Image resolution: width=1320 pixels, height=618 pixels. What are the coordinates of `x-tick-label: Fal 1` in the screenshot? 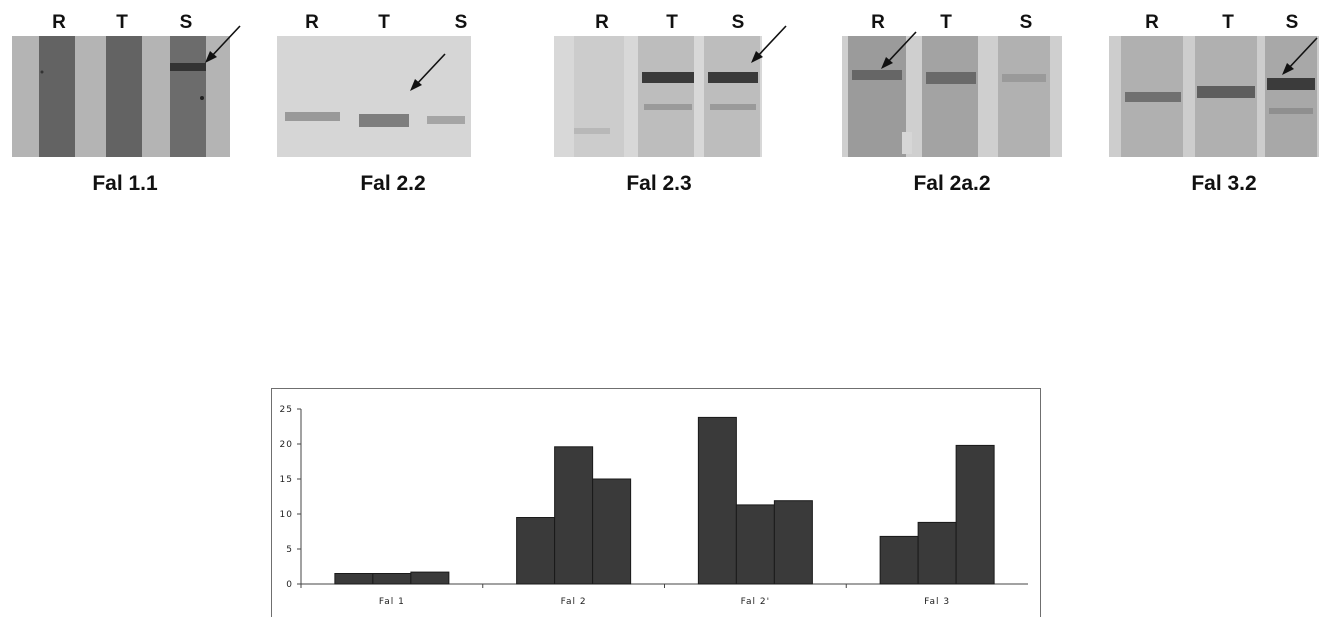 It's located at (392, 602).